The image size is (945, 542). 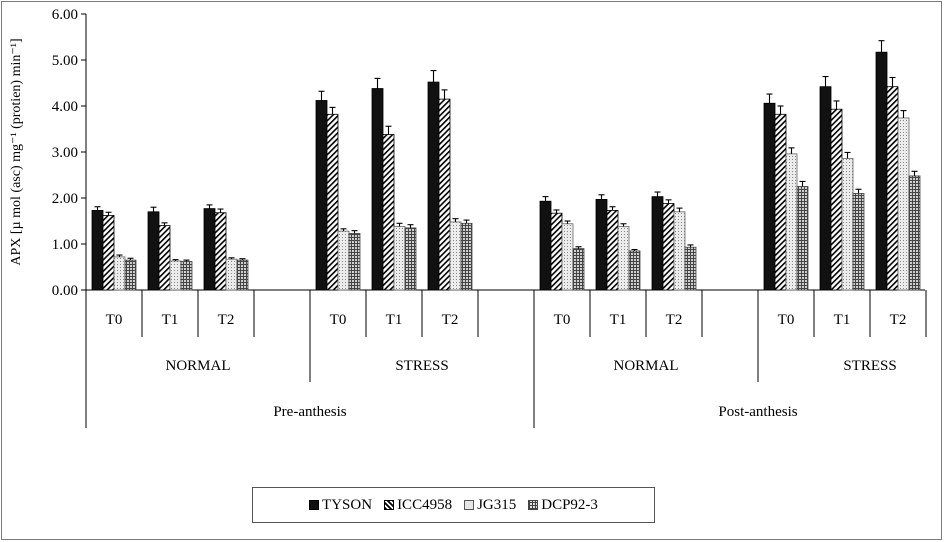 I want to click on legend-item-dcp92-3: DCP92-3, so click(x=563, y=505).